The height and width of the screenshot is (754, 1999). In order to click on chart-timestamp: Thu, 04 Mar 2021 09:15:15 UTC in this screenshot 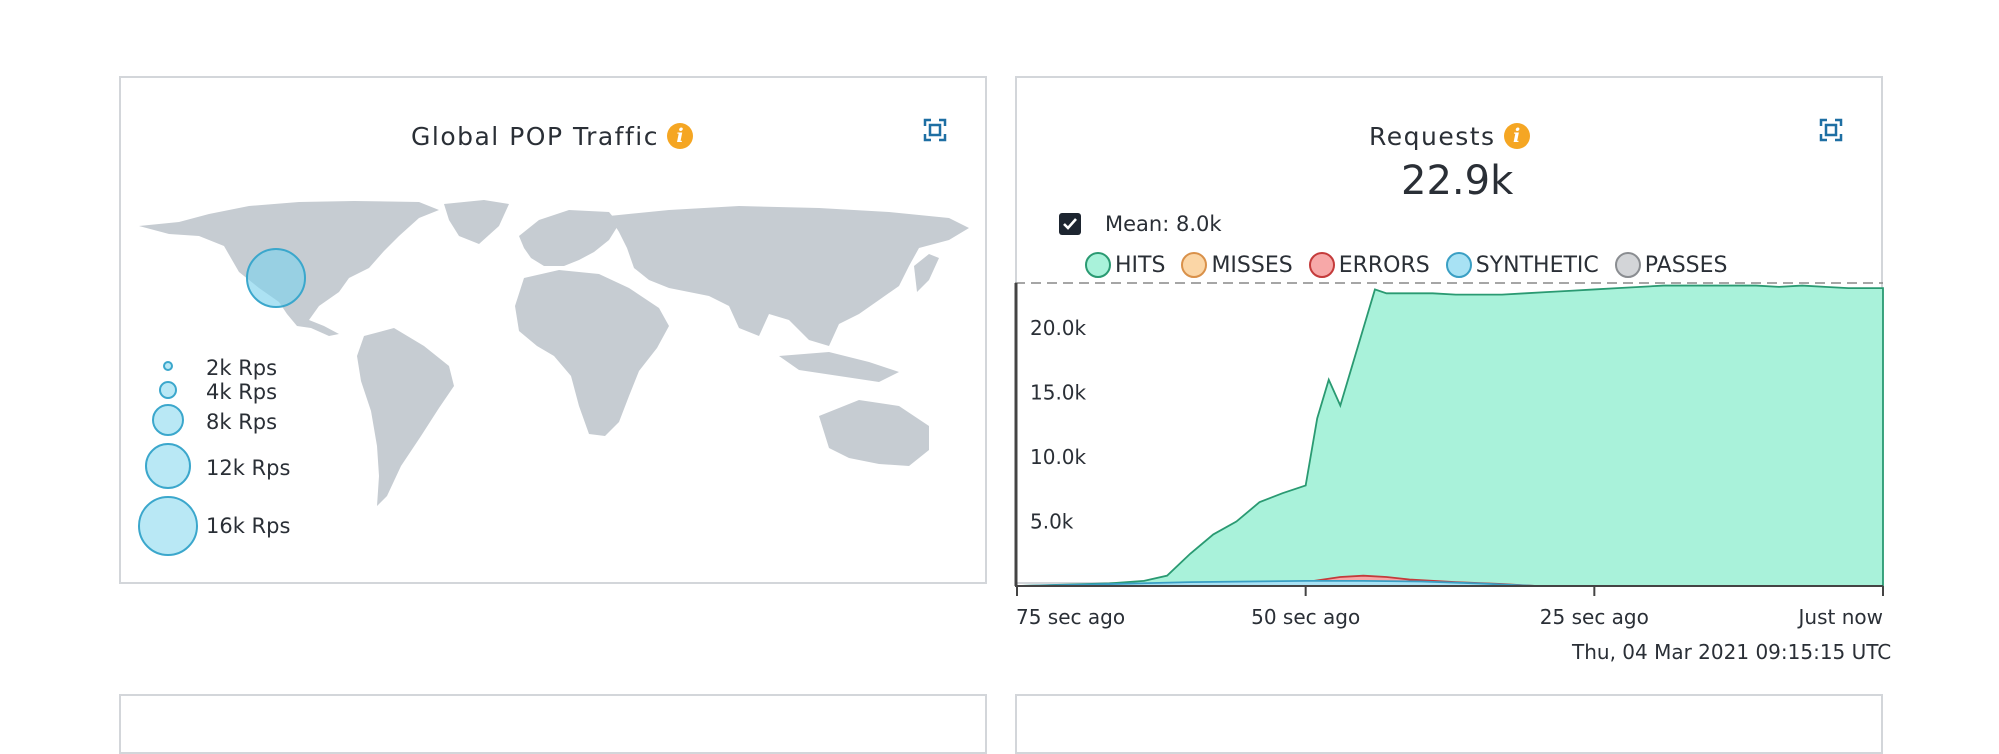, I will do `click(1732, 652)`.